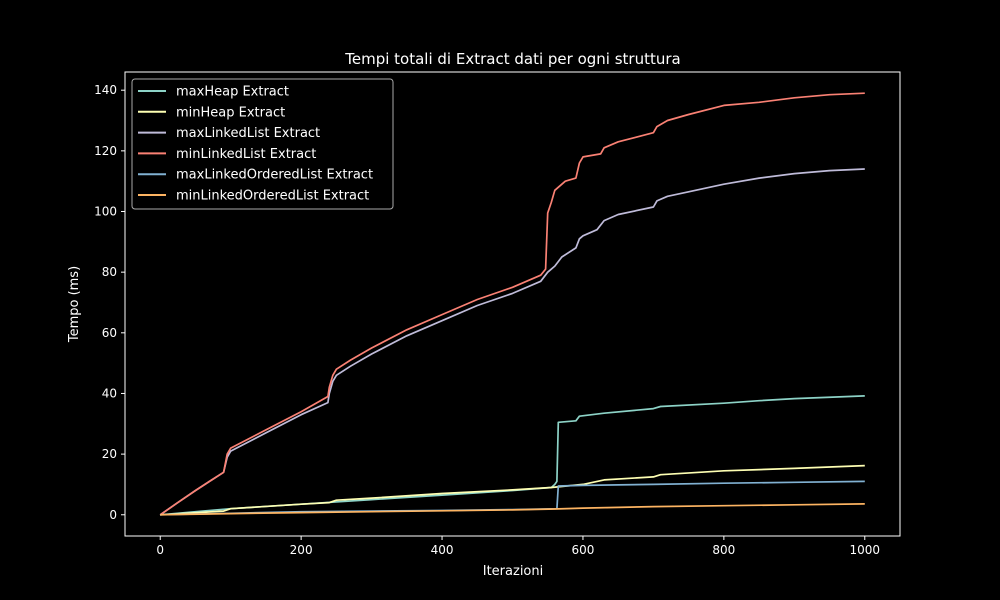 The width and height of the screenshot is (1000, 600). Describe the element at coordinates (109, 333) in the screenshot. I see `y-tick-label: 60` at that location.